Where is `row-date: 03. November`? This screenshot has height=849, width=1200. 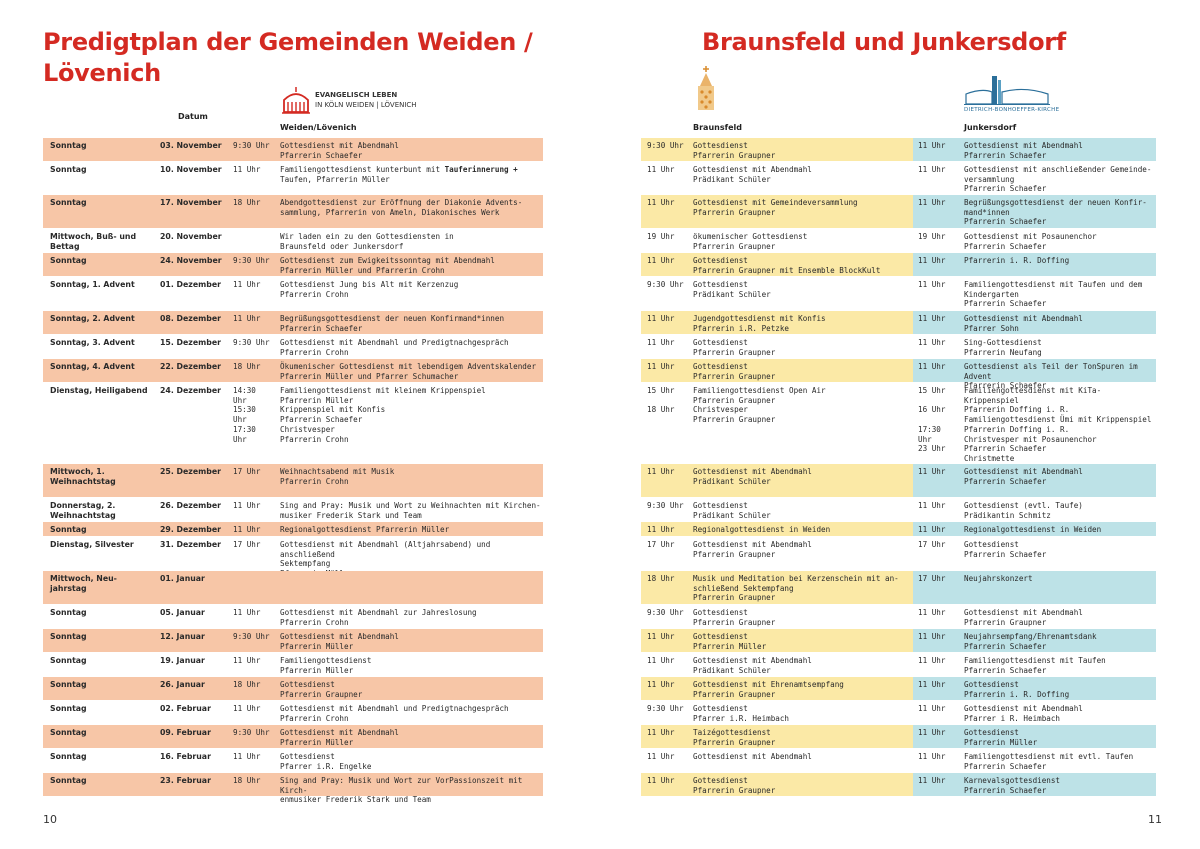
row-date: 03. November is located at coordinates (191, 145).